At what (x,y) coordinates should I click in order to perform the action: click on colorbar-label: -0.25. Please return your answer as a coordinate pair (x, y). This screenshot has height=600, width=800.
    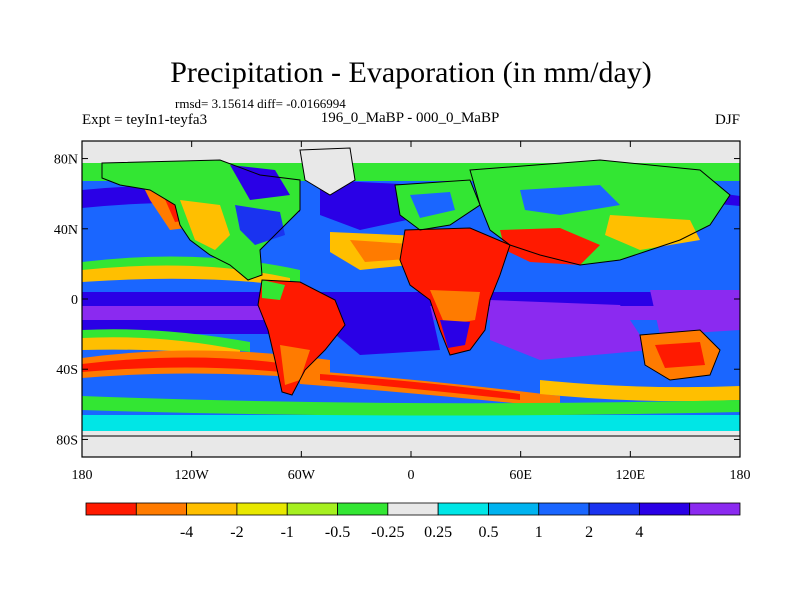
    Looking at the image, I should click on (387, 532).